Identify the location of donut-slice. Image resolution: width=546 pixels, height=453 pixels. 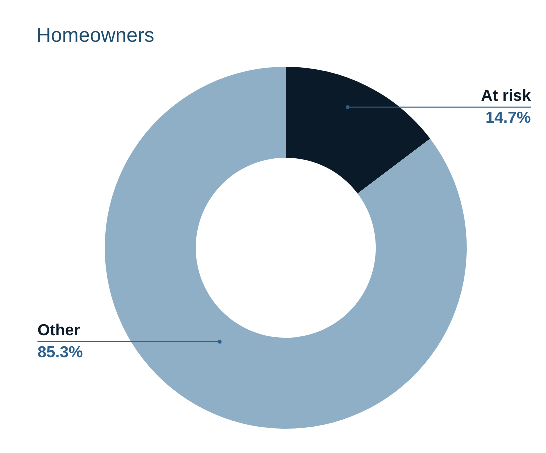
(358, 130).